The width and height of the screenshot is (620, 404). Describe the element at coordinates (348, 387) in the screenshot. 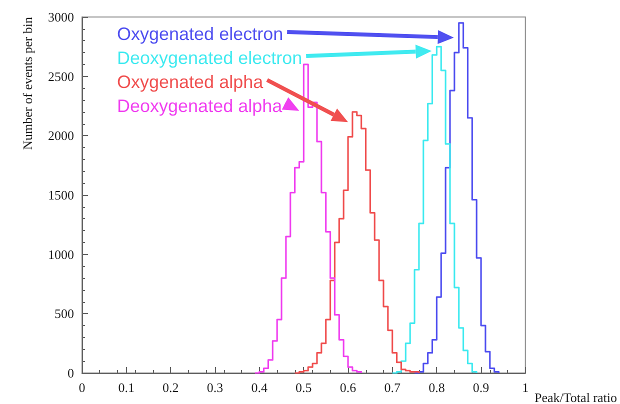

I see `x-tick-label: 0.6` at that location.